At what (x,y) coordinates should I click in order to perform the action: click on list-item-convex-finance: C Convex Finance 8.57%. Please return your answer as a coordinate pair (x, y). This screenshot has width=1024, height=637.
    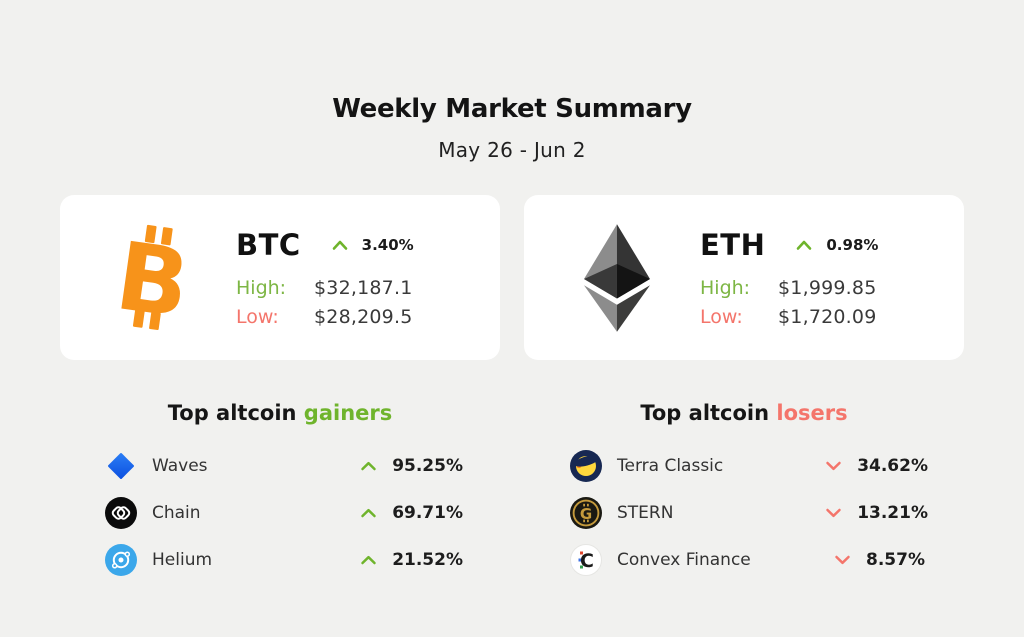
    Looking at the image, I should click on (749, 560).